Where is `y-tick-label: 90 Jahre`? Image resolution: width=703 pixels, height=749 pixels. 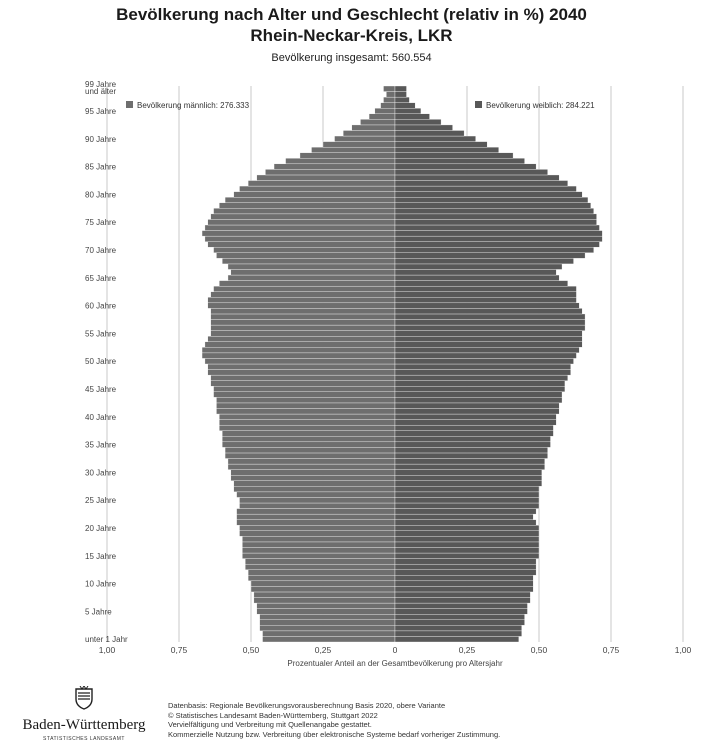 y-tick-label: 90 Jahre is located at coordinates (101, 139).